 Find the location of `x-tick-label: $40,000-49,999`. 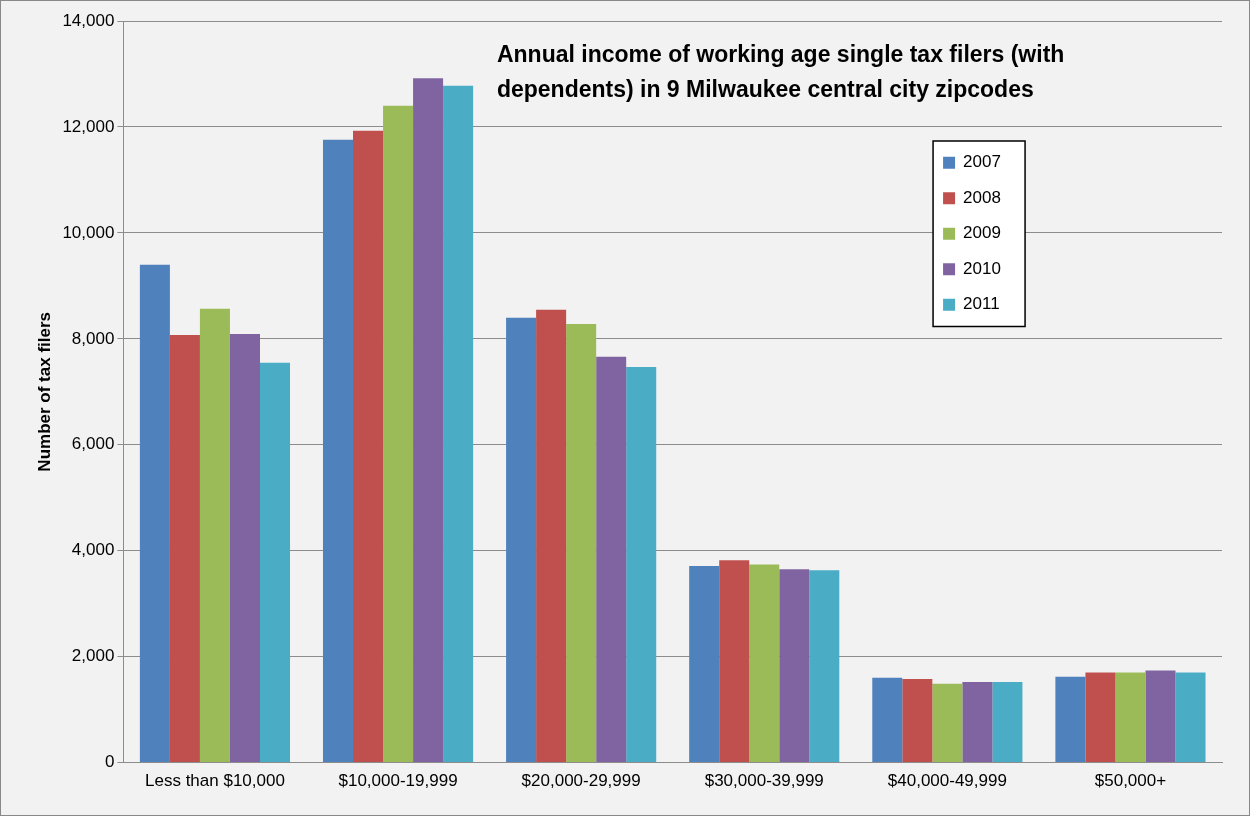

x-tick-label: $40,000-49,999 is located at coordinates (947, 781).